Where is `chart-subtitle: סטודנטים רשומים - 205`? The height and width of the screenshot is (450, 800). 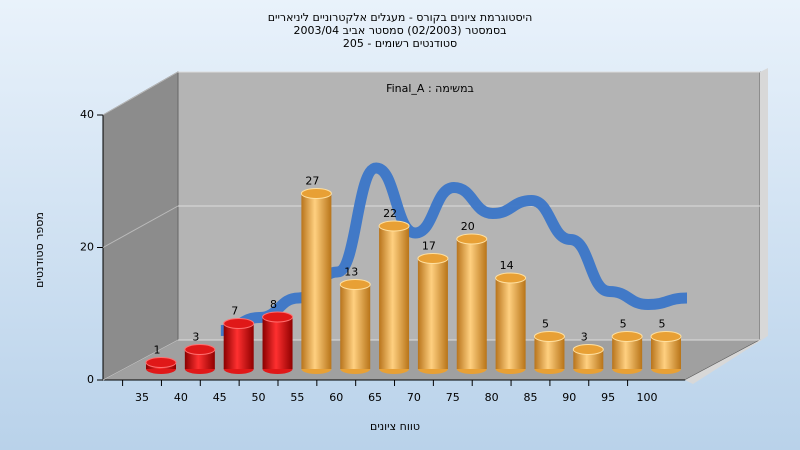 chart-subtitle: סטודנטים רשומים - 205 is located at coordinates (400, 43).